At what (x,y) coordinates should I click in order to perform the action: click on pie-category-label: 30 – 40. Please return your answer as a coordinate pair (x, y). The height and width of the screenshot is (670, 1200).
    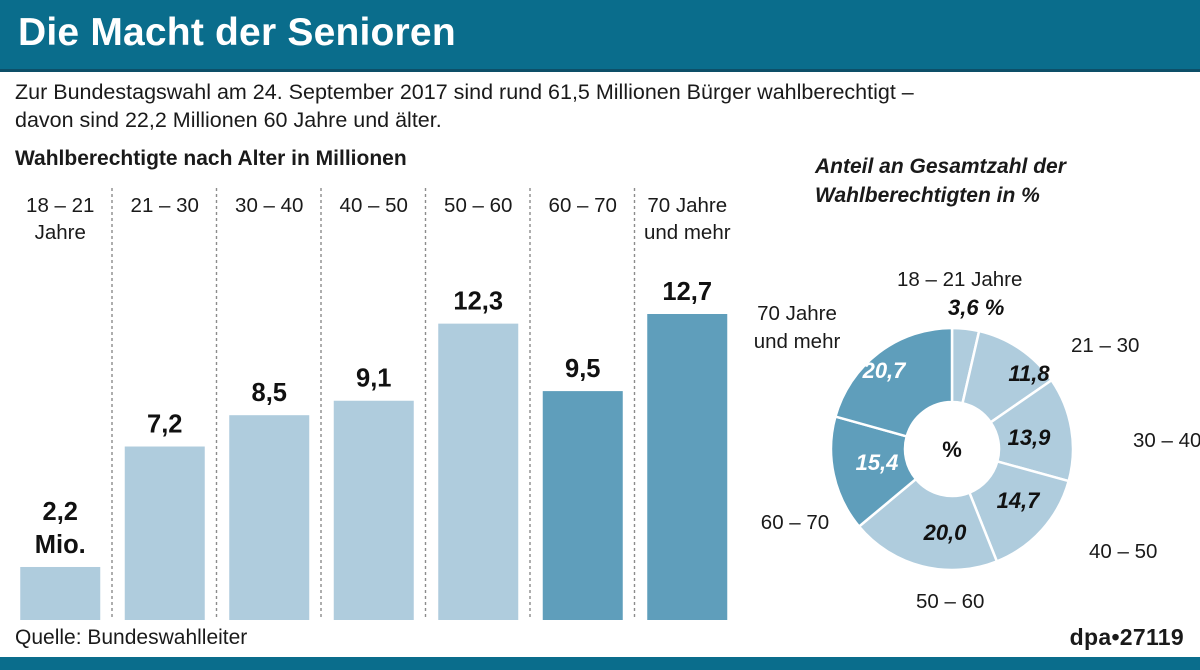
    Looking at the image, I should click on (1166, 440).